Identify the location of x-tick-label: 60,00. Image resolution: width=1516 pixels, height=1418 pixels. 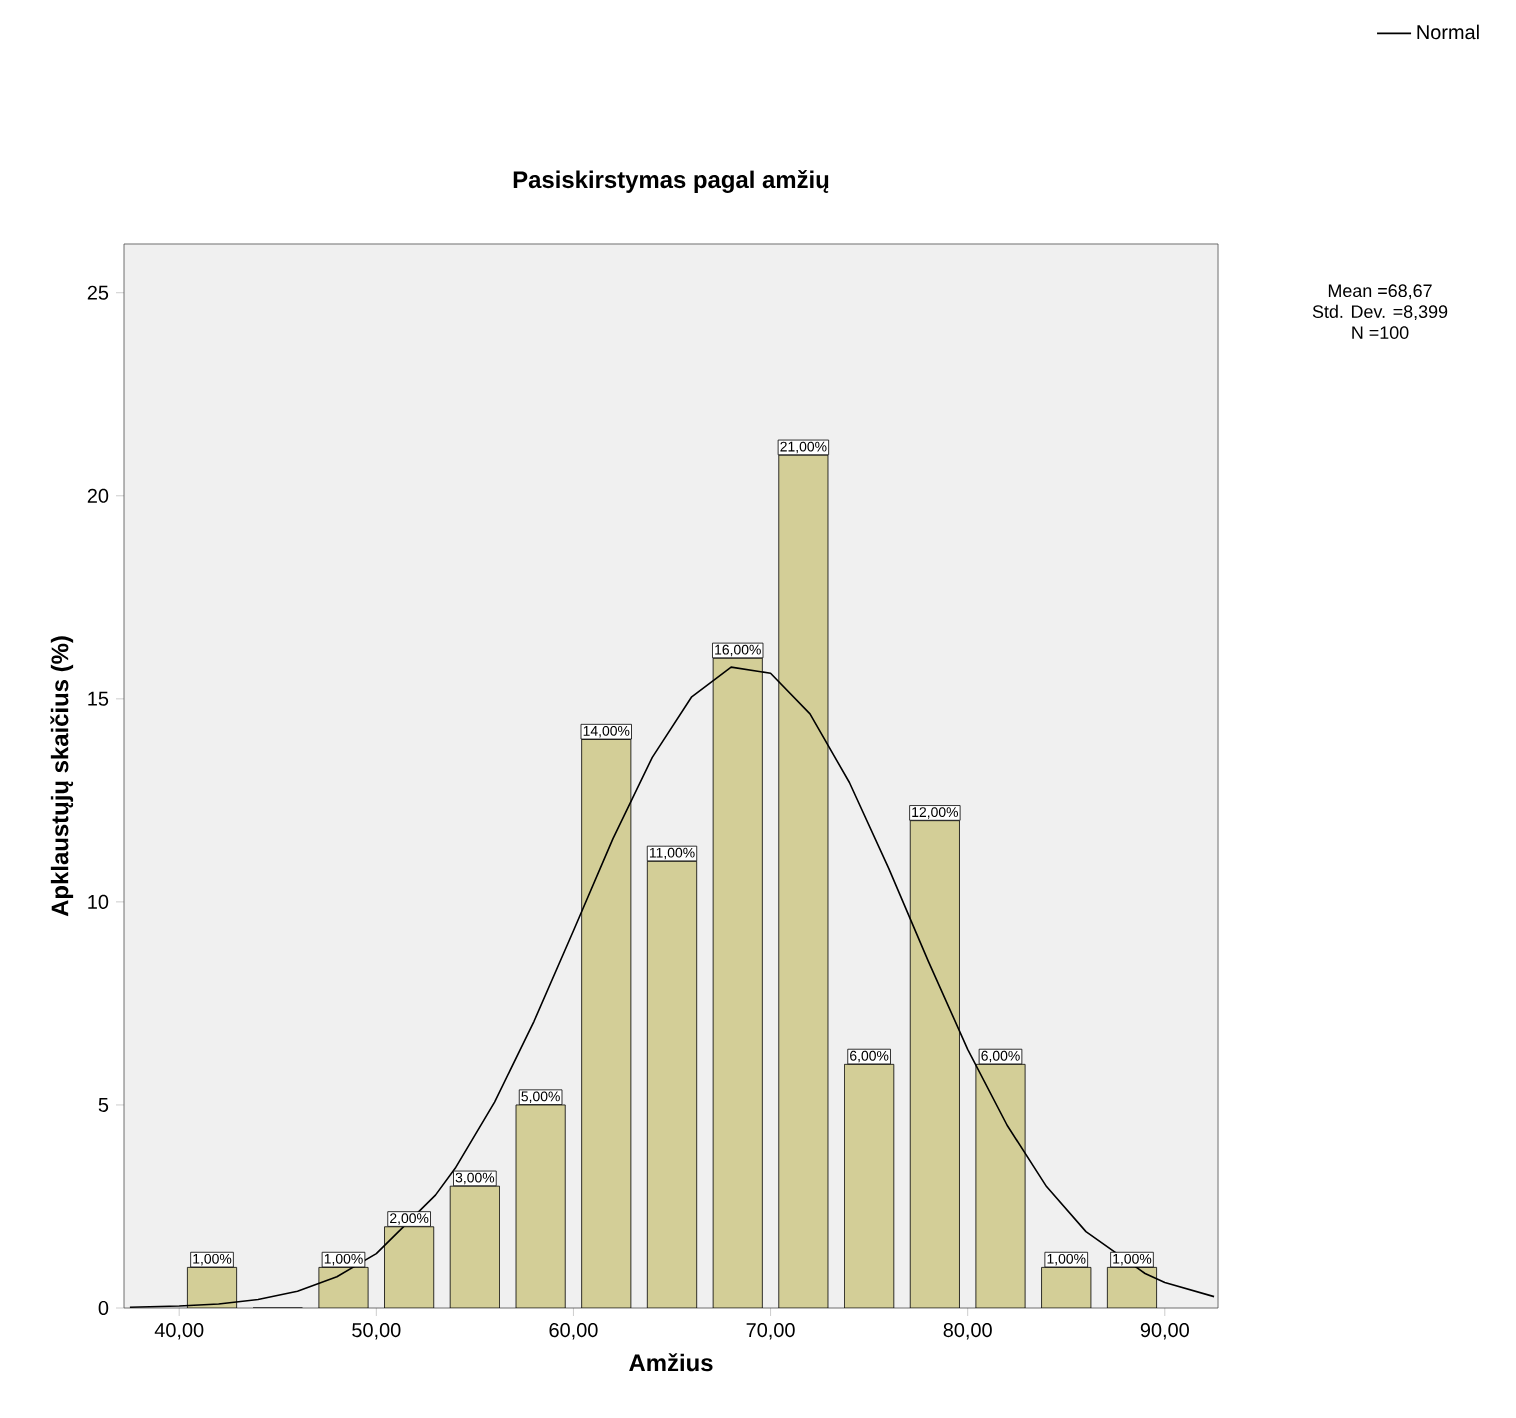
(573, 1331).